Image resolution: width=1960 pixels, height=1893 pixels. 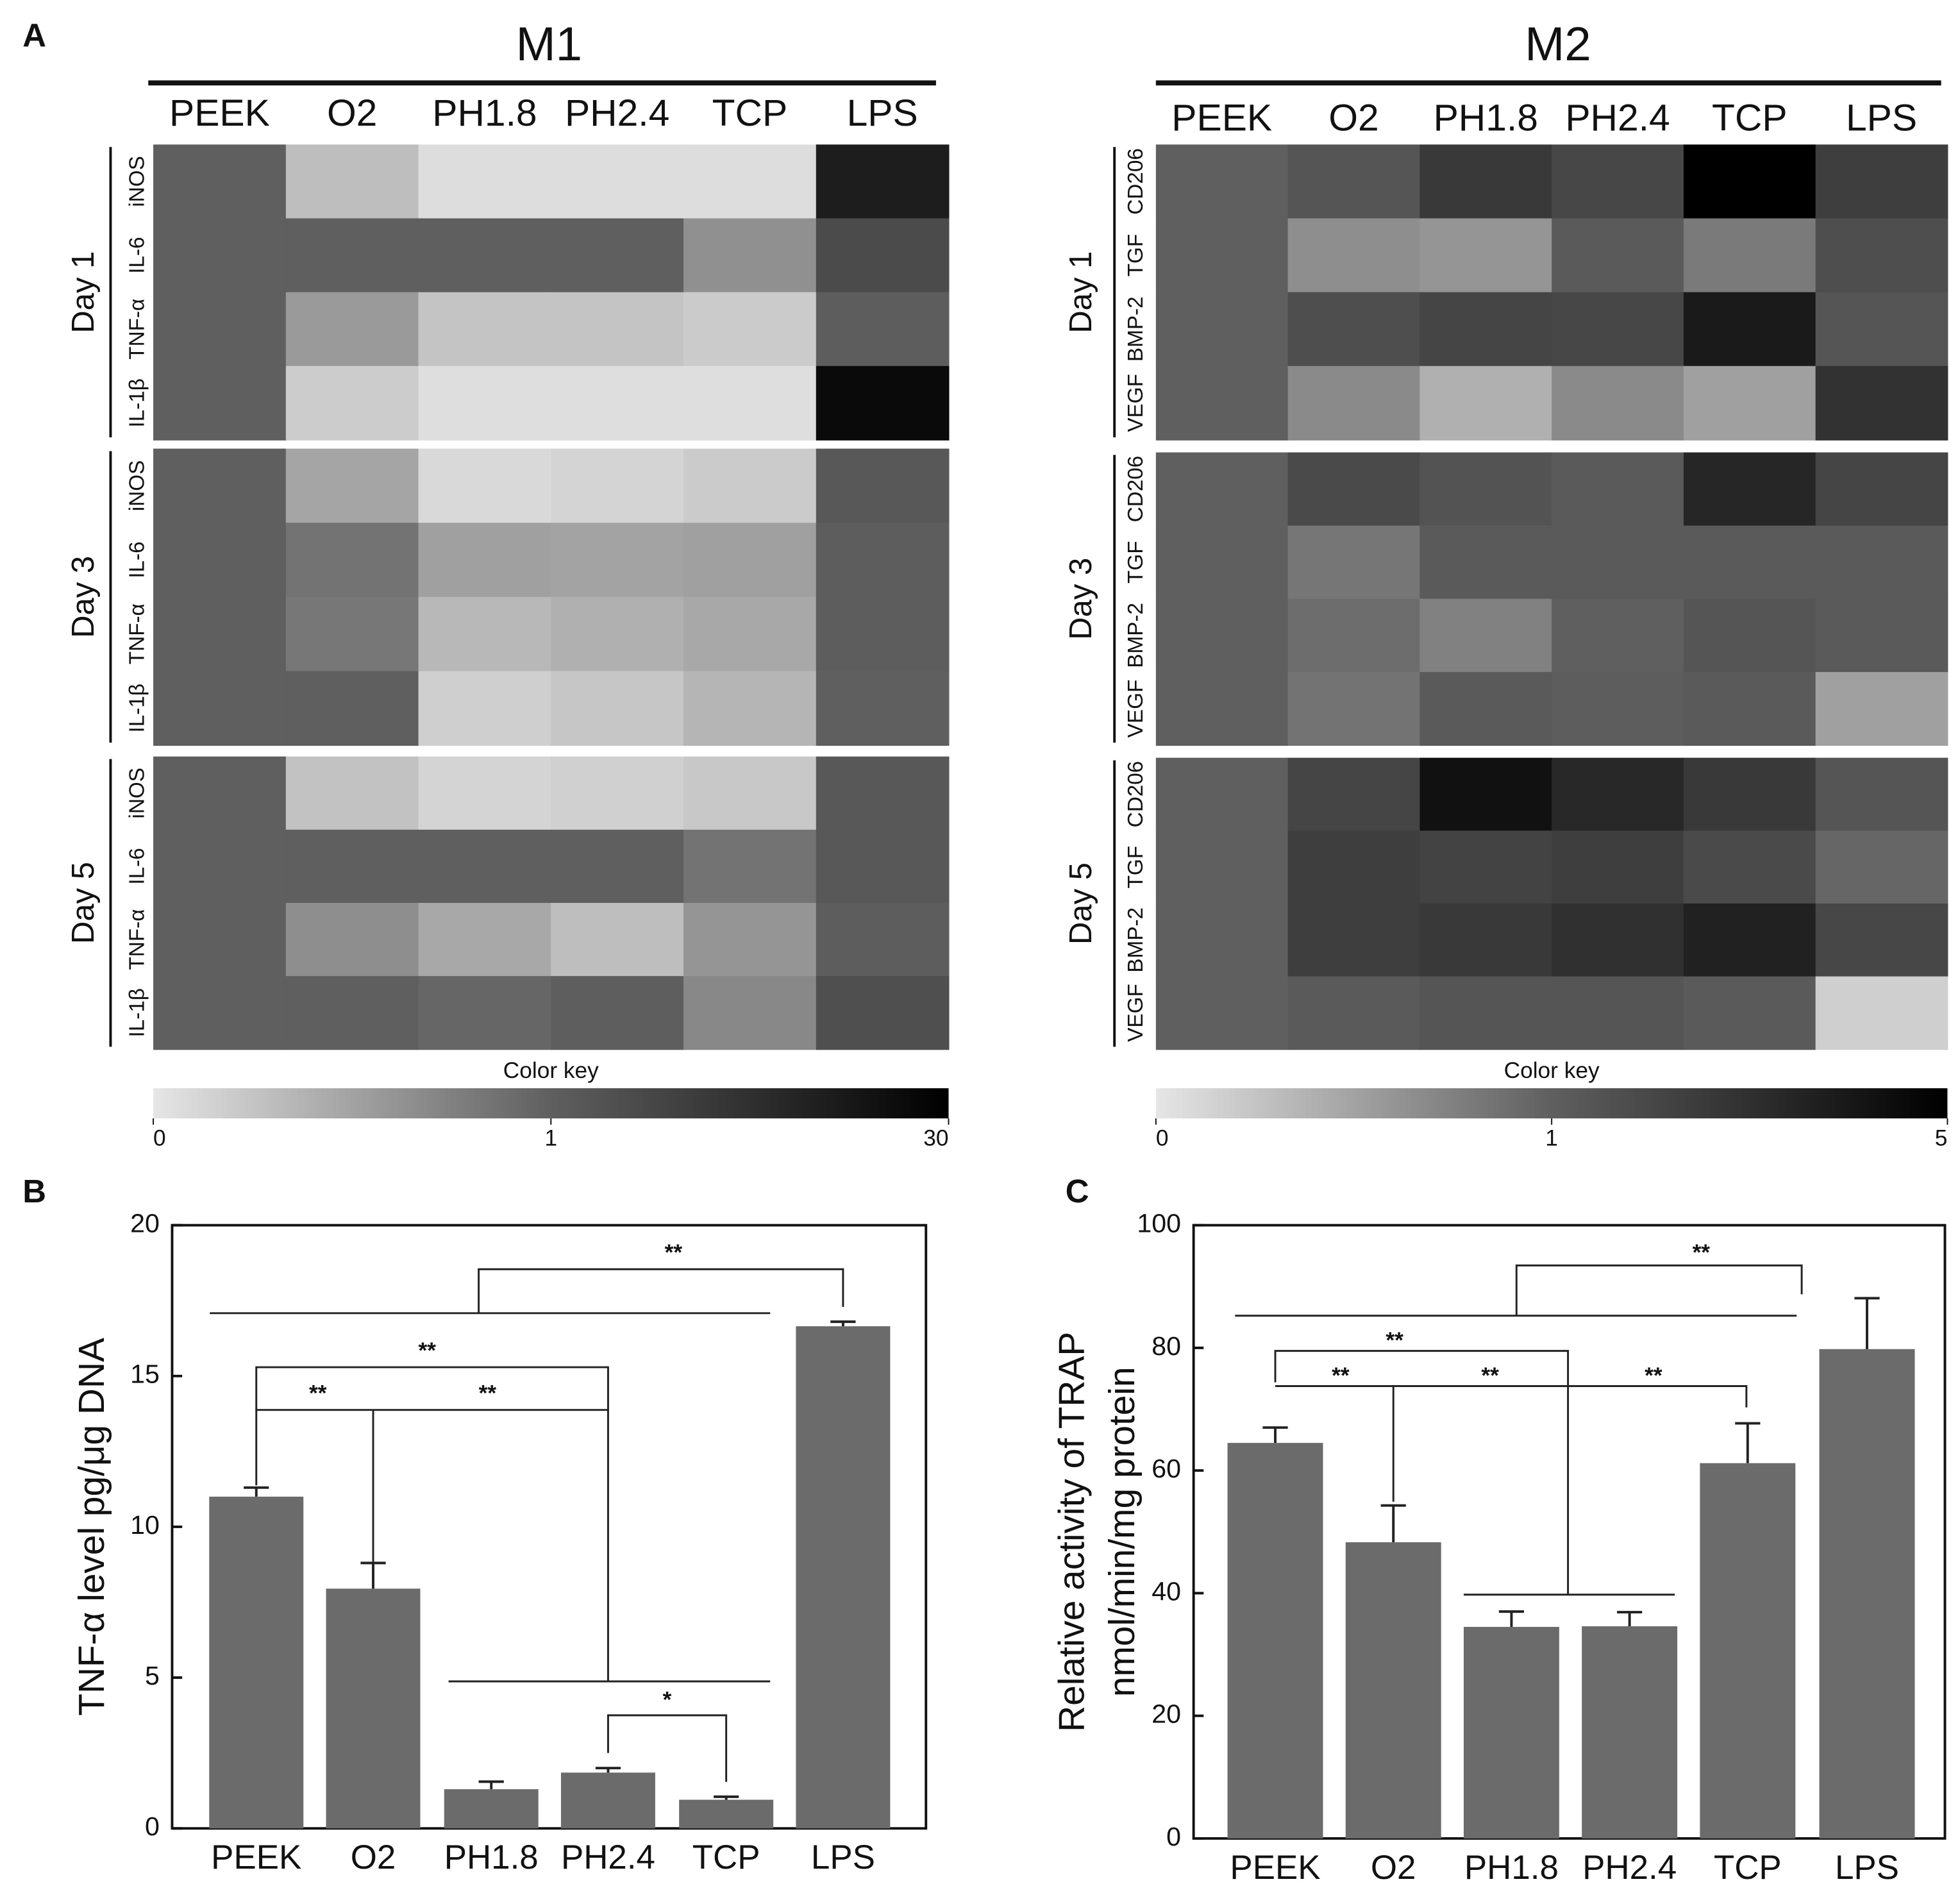 What do you see at coordinates (145, 1374) in the screenshot?
I see `y-tick-label: 15` at bounding box center [145, 1374].